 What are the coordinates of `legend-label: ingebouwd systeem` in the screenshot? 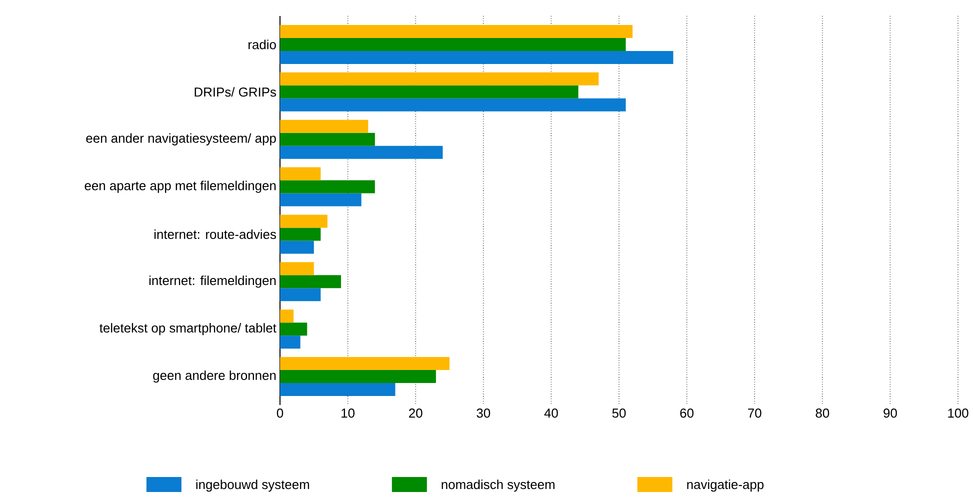 It's located at (253, 486).